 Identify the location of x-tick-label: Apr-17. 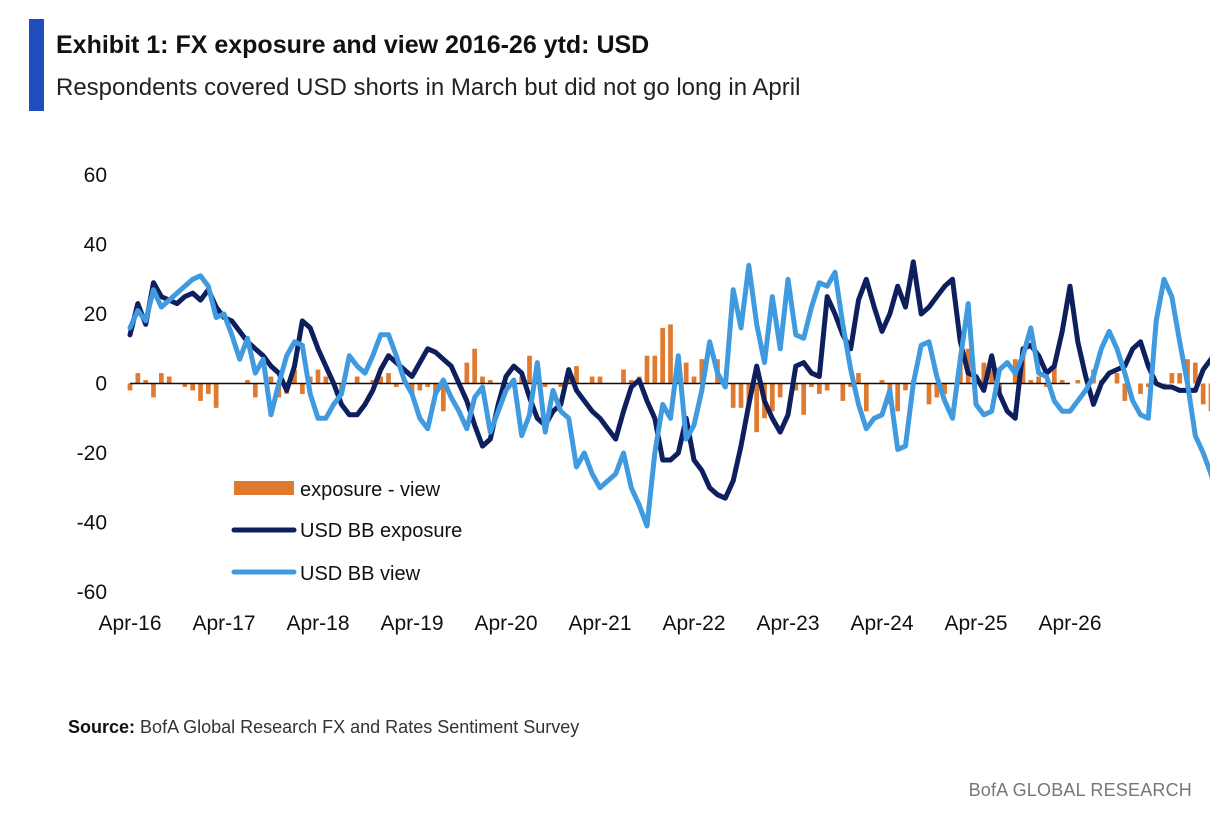
(223, 623).